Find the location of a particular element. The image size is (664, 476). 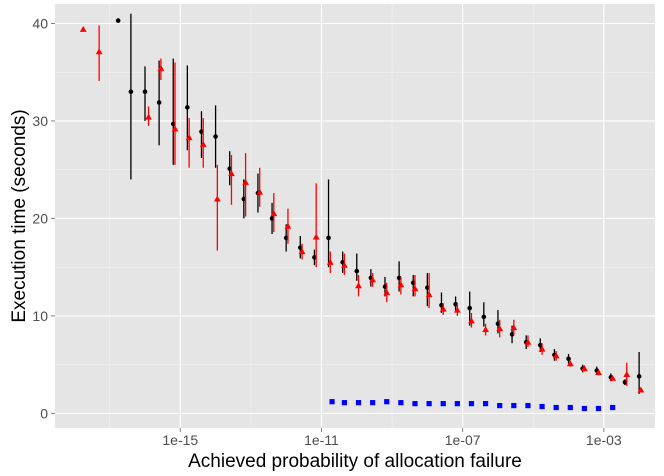

x-tick-label: 1e-15 is located at coordinates (180, 440).